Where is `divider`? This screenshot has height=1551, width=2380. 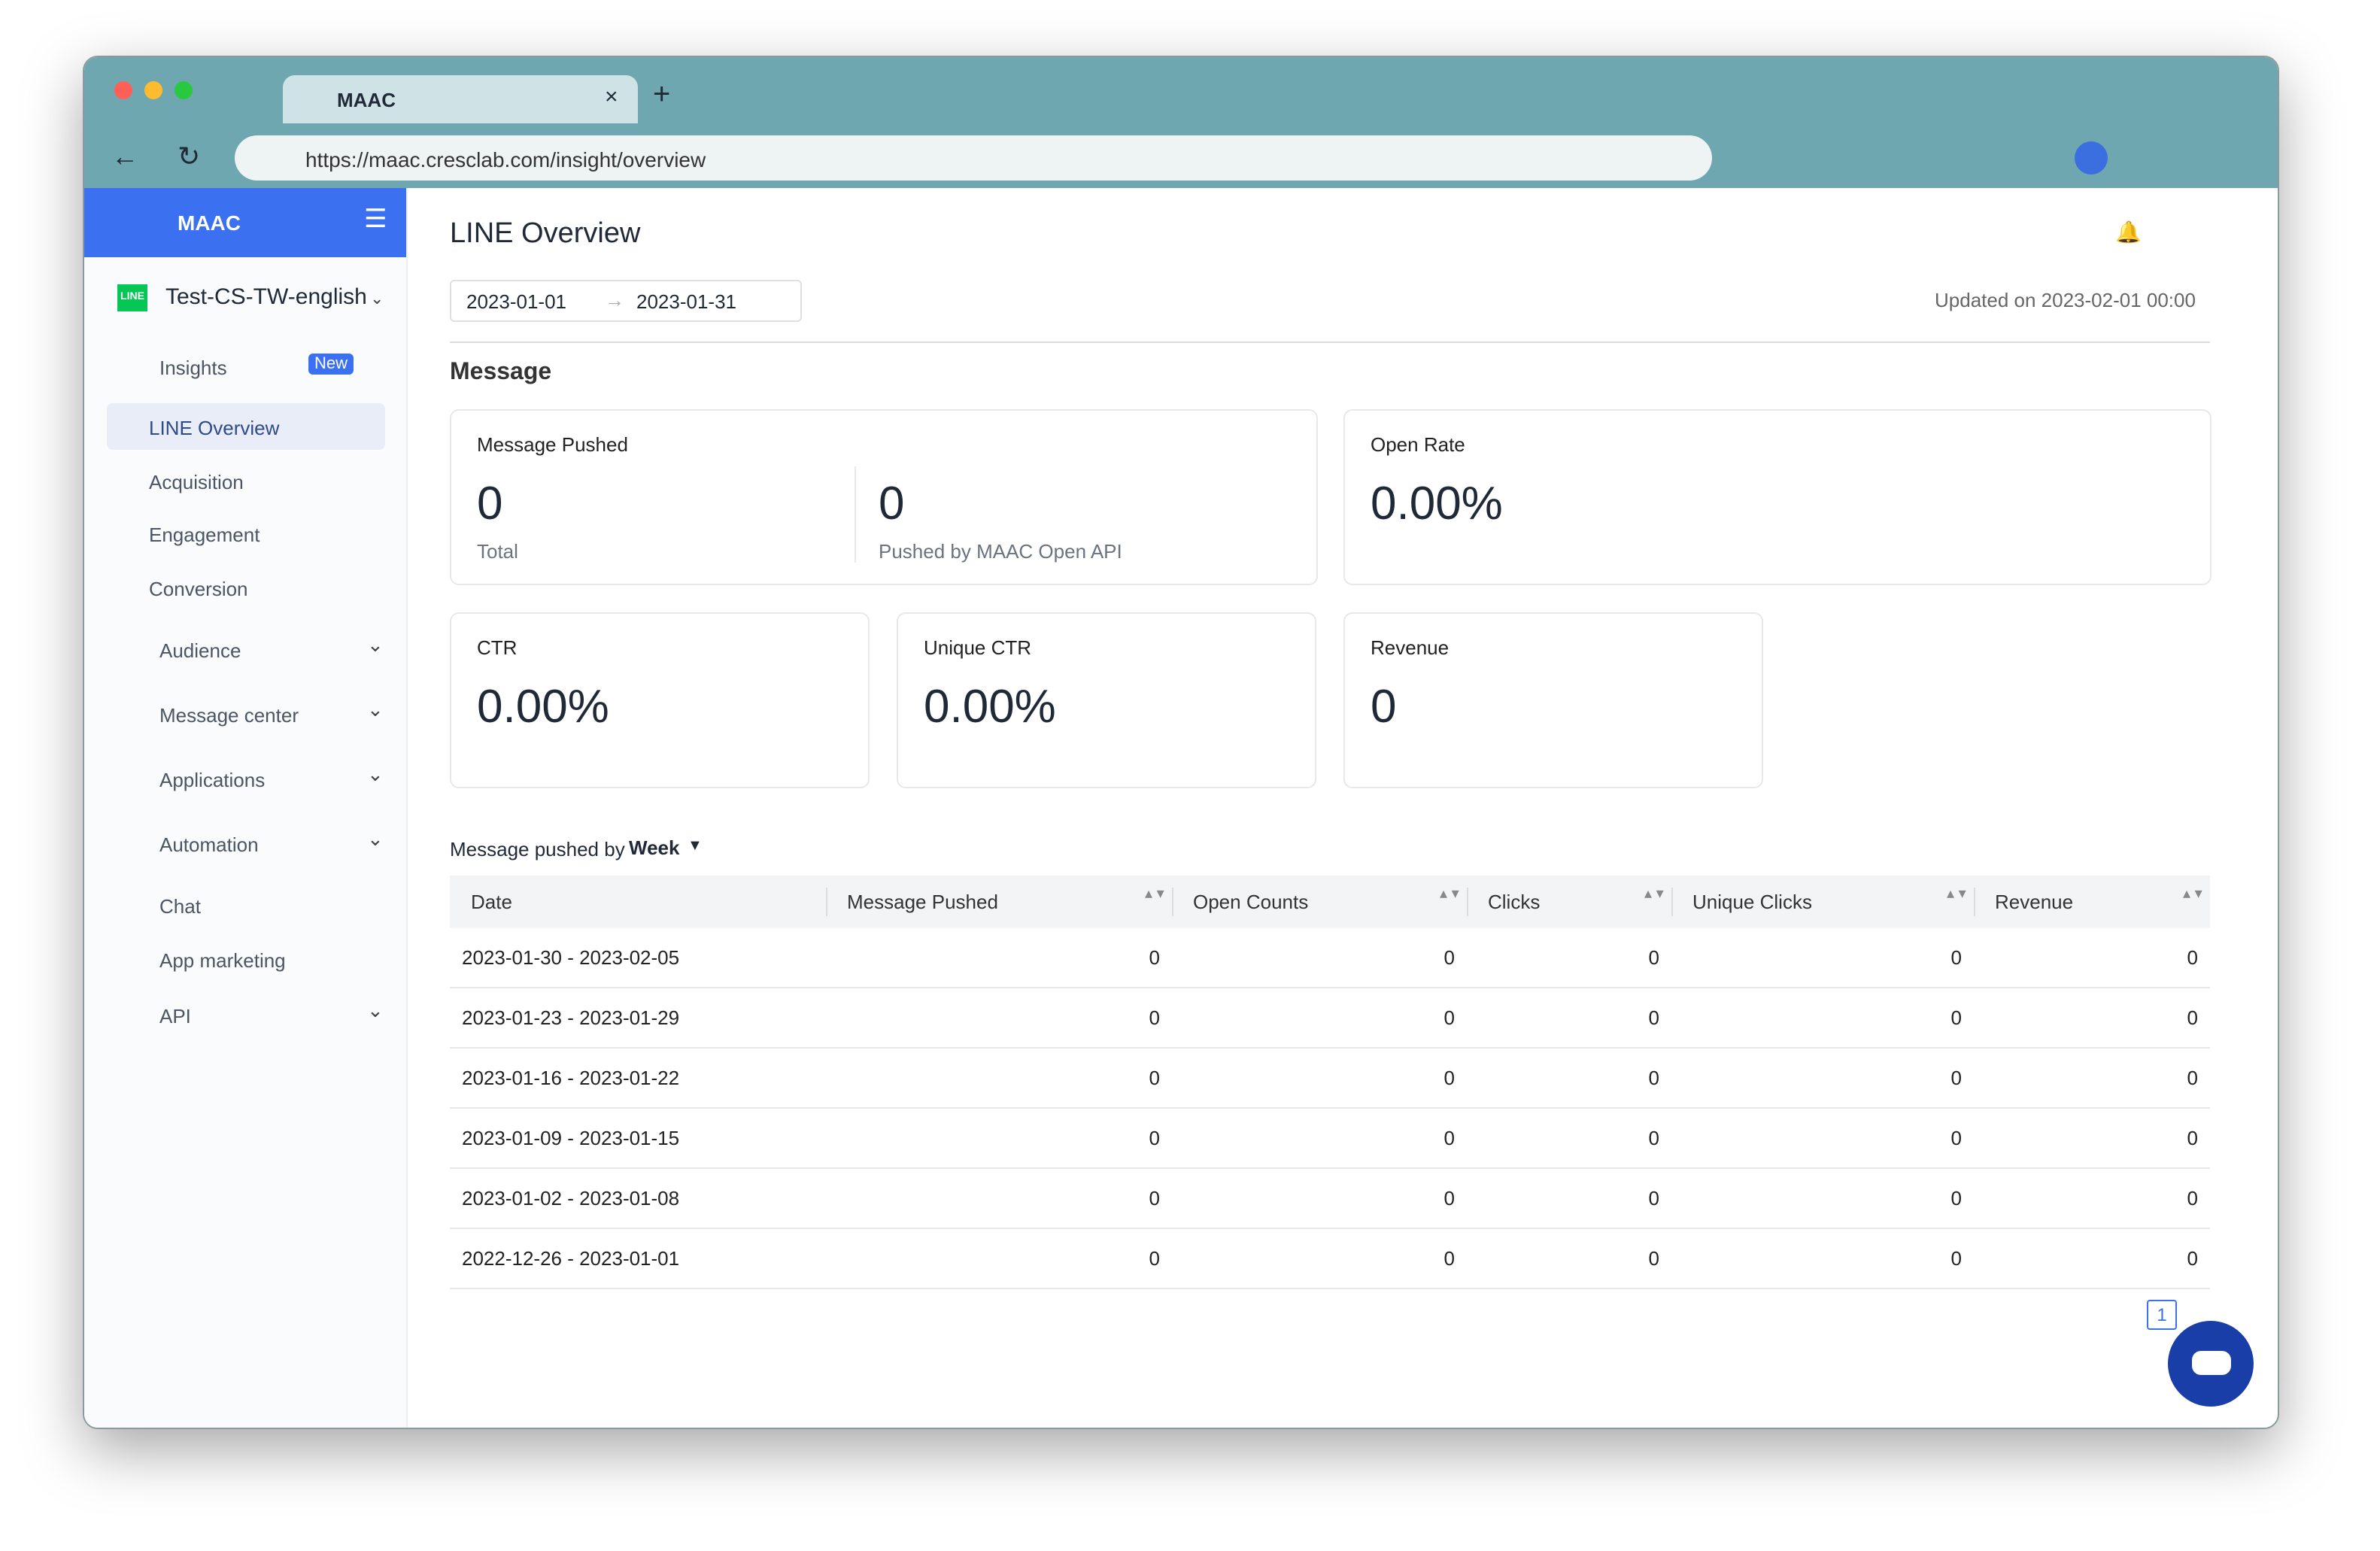
divider is located at coordinates (1330, 342).